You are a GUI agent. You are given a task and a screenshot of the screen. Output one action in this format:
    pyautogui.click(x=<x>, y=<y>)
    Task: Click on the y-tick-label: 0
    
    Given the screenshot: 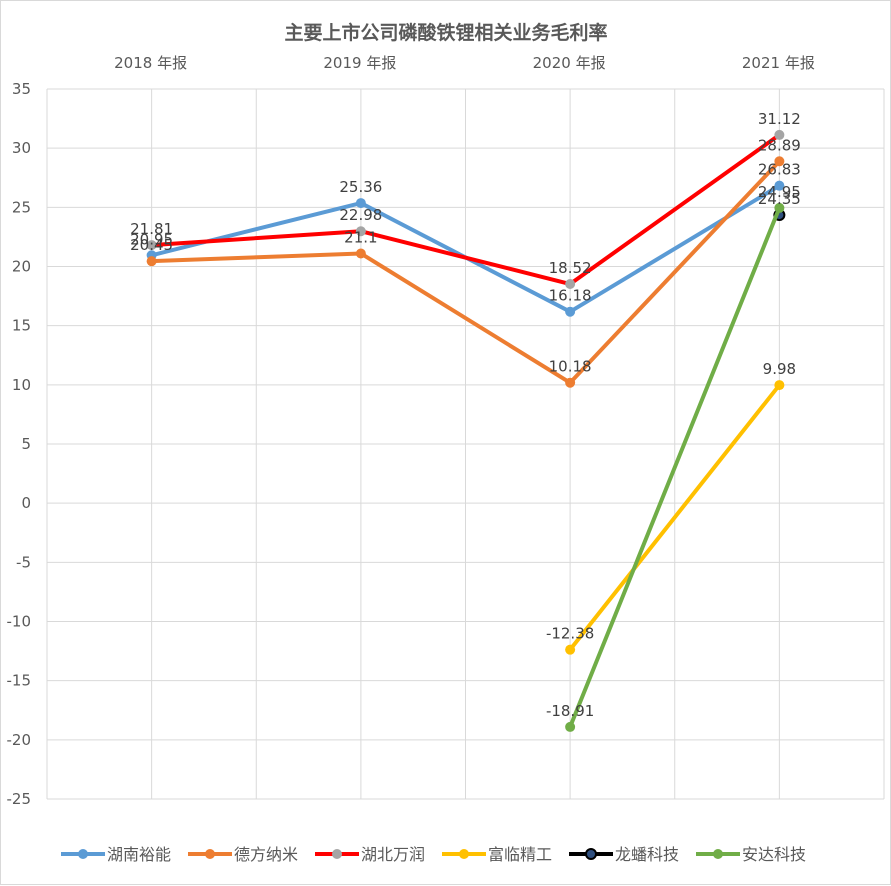 What is the action you would take?
    pyautogui.click(x=26, y=503)
    